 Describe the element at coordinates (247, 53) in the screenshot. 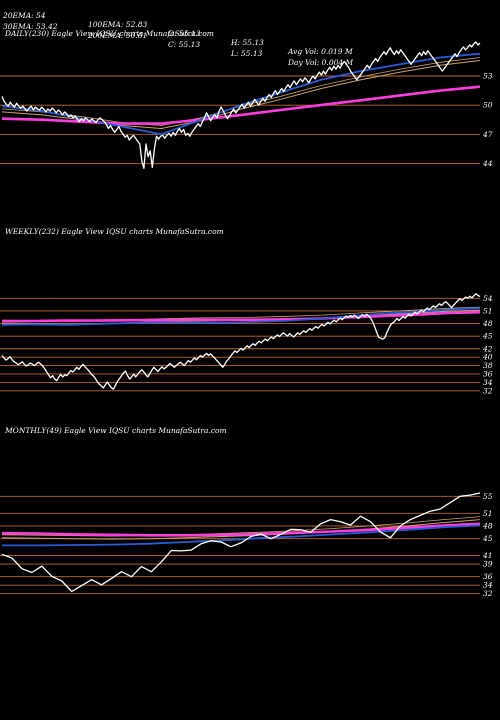

I see `low-readout: L: 55.13` at that location.